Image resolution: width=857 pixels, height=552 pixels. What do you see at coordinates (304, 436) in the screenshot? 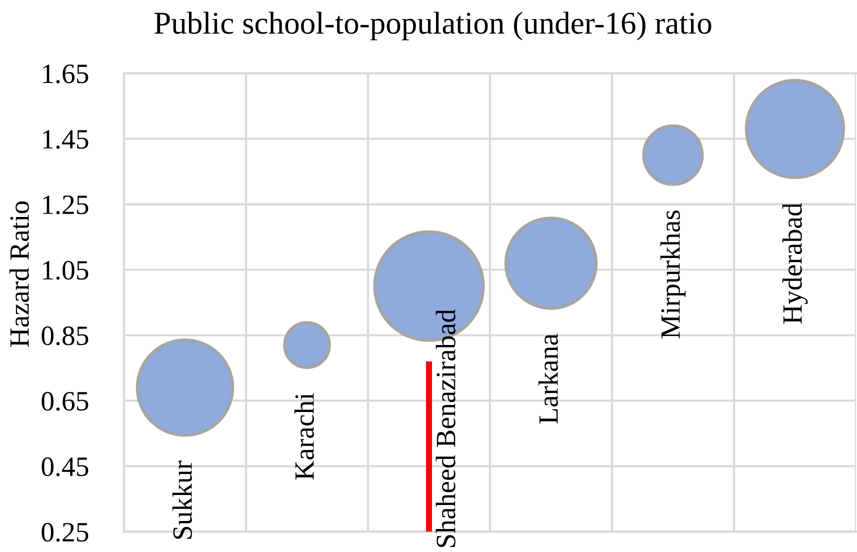
I see `x-tick-label: Karachi` at bounding box center [304, 436].